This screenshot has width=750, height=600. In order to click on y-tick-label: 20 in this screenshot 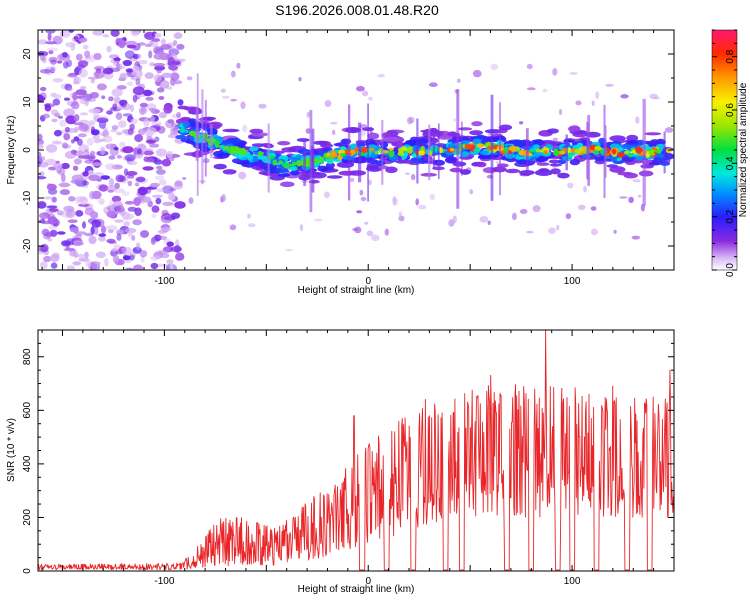, I will do `click(27, 54)`.